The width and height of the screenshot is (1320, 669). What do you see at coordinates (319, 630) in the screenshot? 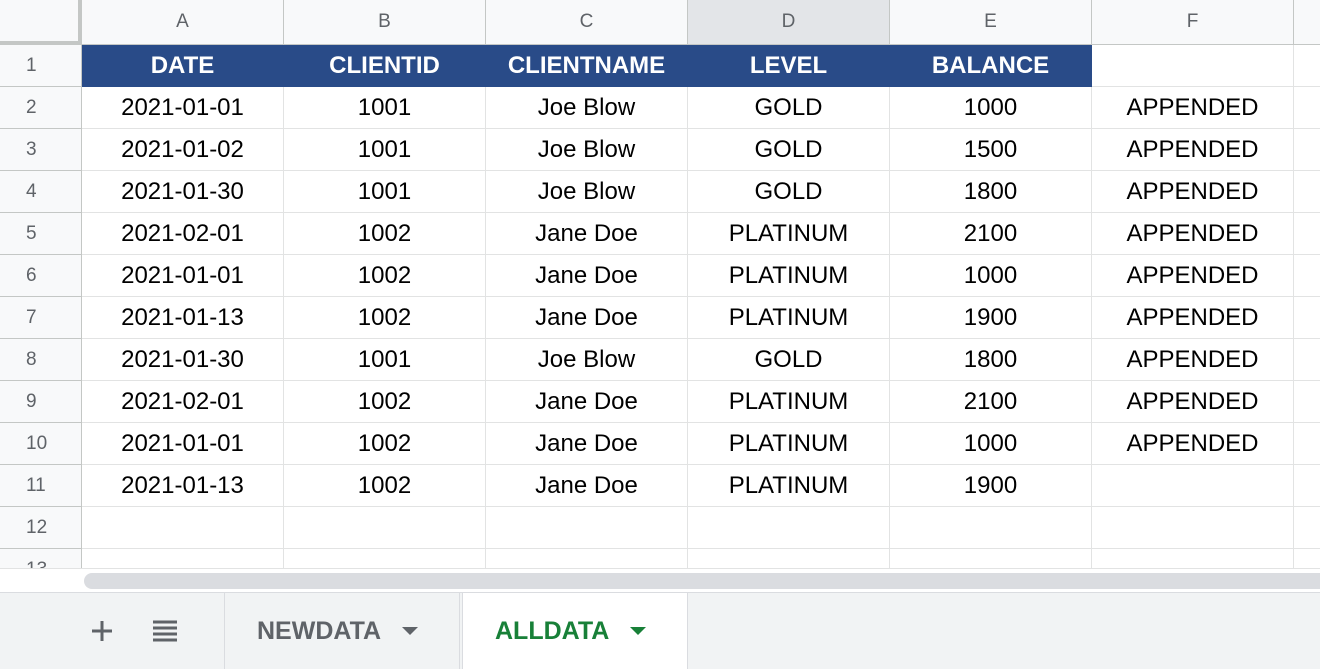
I see `sheet-tab-label: NEWDATA` at bounding box center [319, 630].